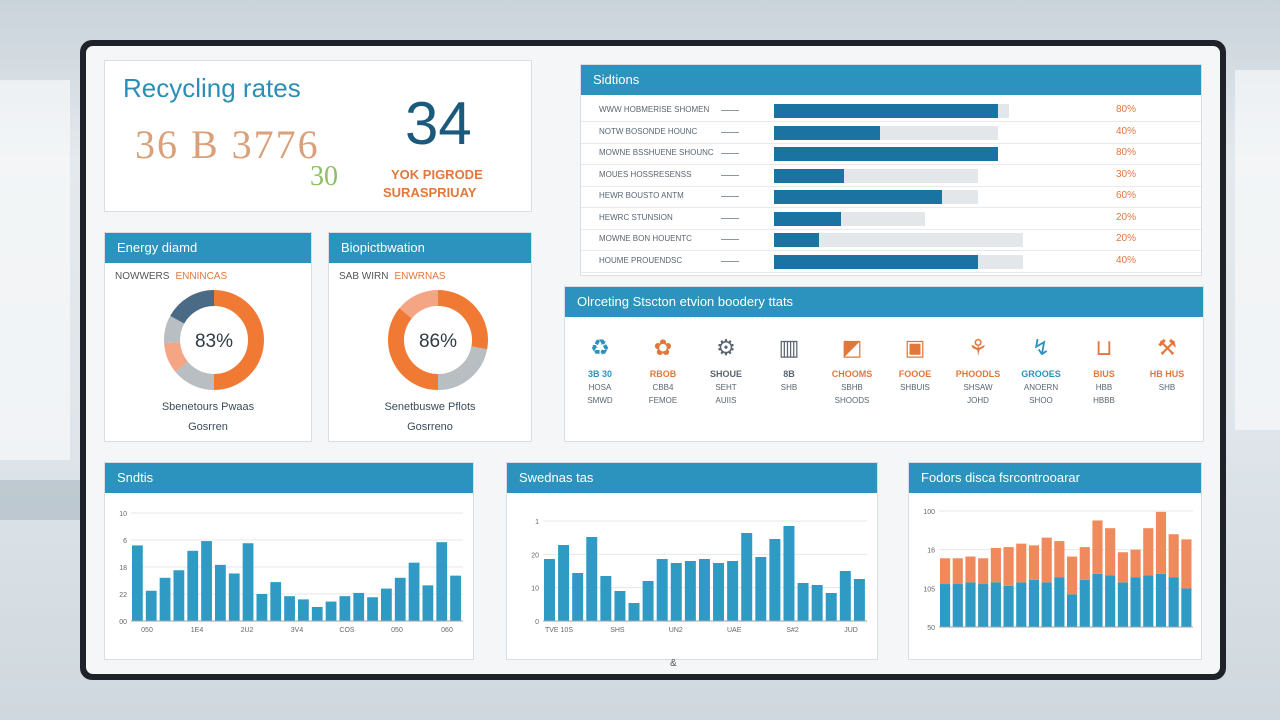 The height and width of the screenshot is (720, 1280). Describe the element at coordinates (1126, 109) in the screenshot. I see `ranking-row-pct: 80%` at that location.